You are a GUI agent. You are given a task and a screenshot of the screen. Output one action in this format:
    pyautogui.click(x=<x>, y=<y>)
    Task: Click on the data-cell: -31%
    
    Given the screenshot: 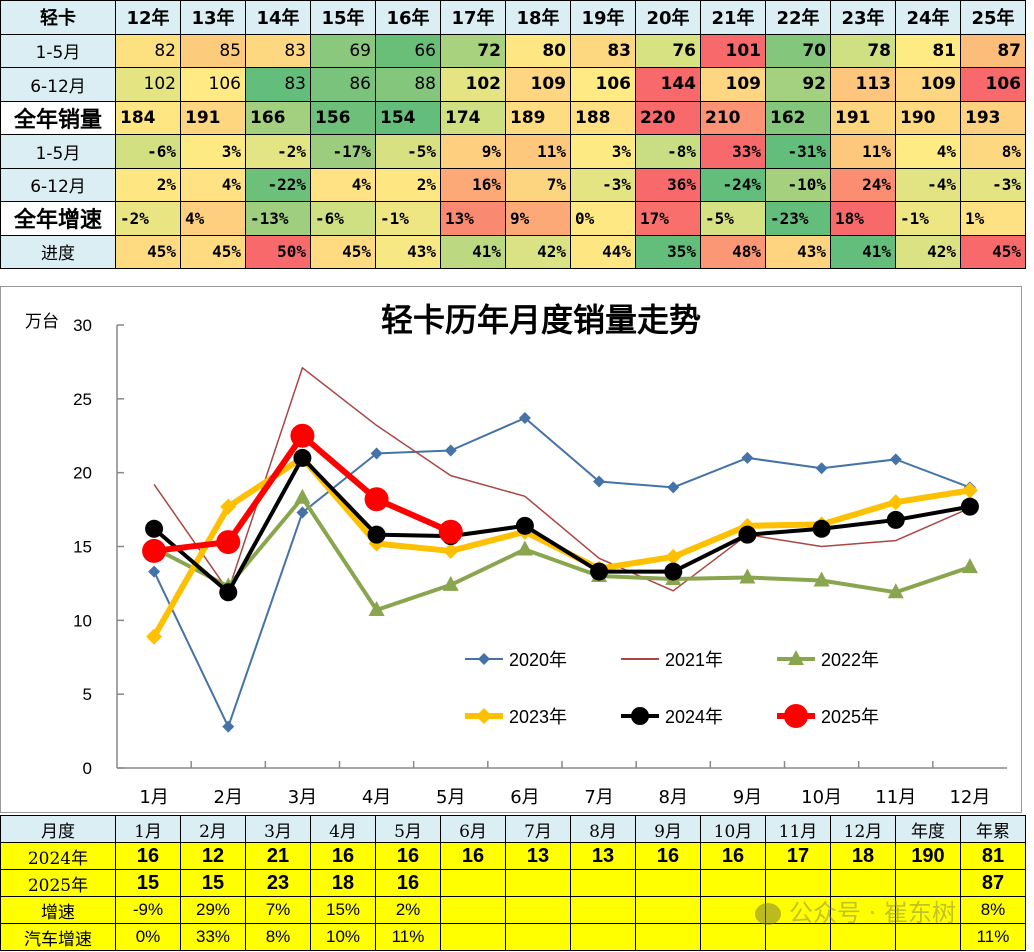 What is the action you would take?
    pyautogui.click(x=798, y=151)
    